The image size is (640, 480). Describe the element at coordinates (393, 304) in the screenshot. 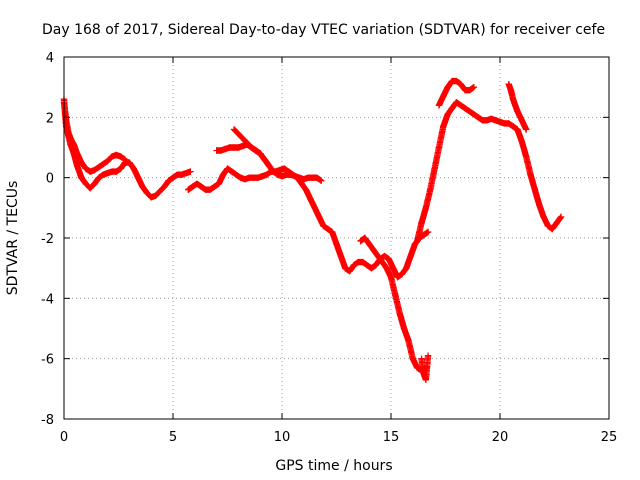

I see `series-markers` at that location.